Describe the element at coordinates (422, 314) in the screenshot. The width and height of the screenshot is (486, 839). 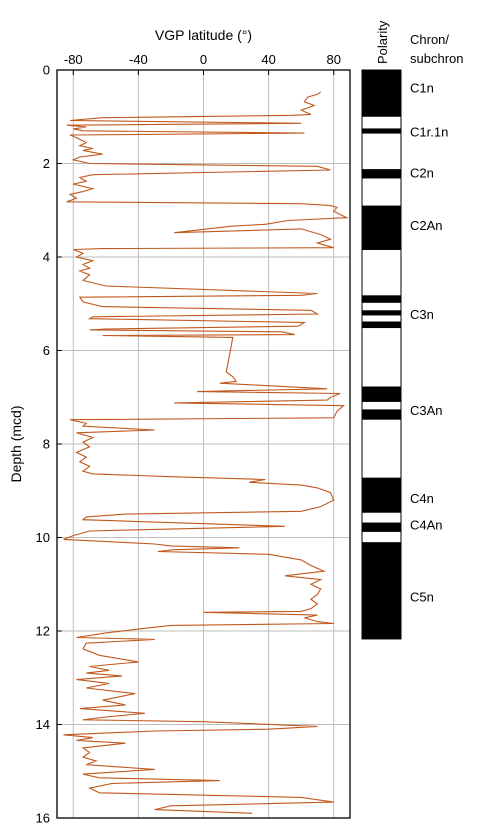
I see `chron-label: C3n` at that location.